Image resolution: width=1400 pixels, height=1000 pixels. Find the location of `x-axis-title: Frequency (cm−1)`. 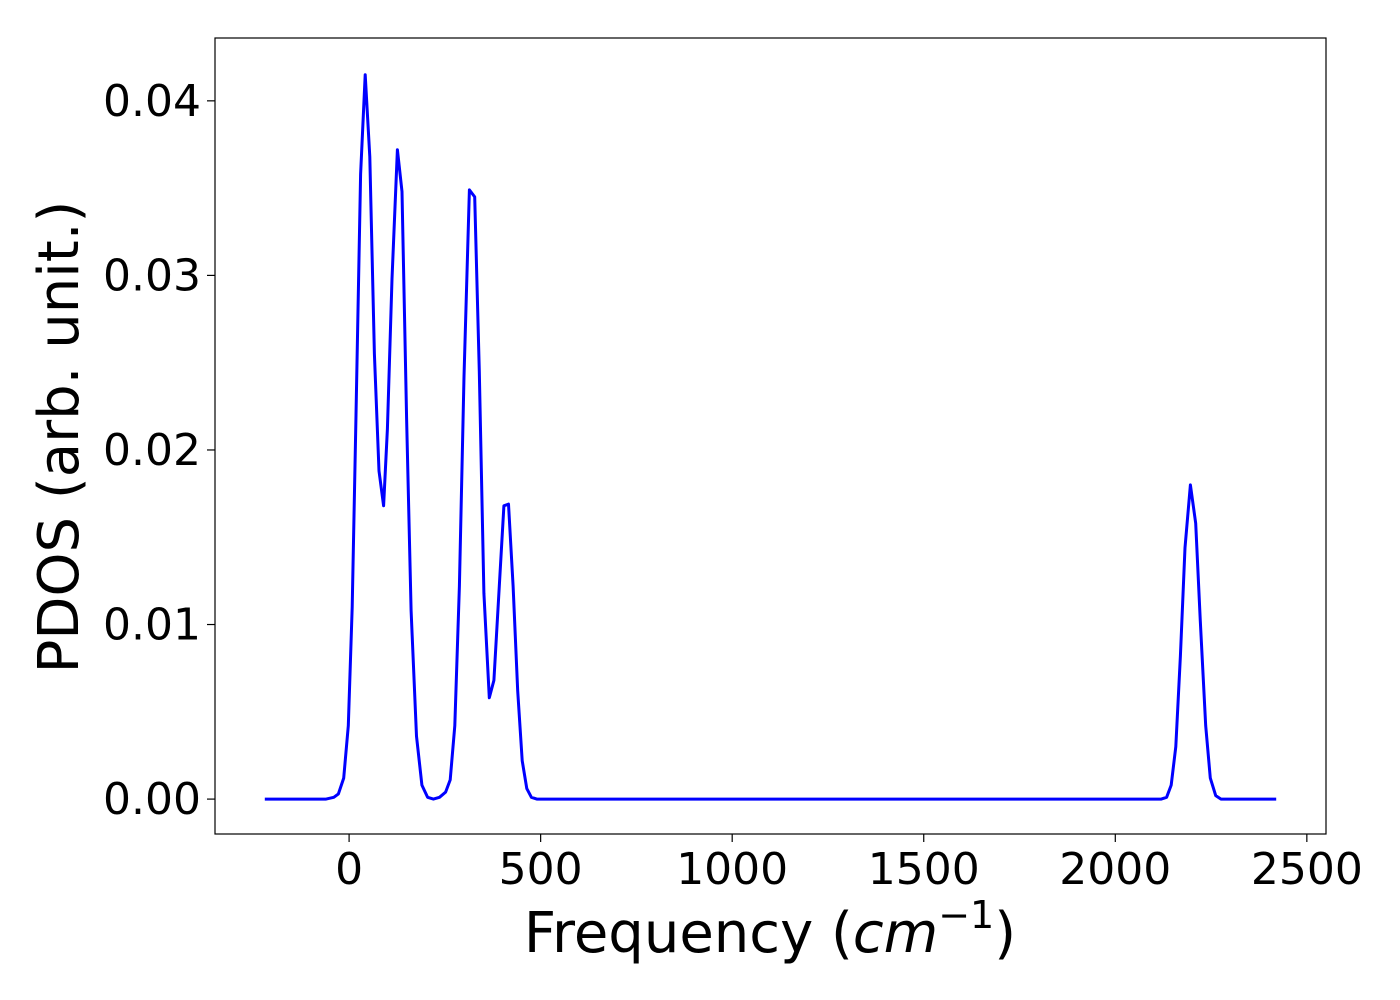

x-axis-title: Frequency (cm−1) is located at coordinates (770, 929).